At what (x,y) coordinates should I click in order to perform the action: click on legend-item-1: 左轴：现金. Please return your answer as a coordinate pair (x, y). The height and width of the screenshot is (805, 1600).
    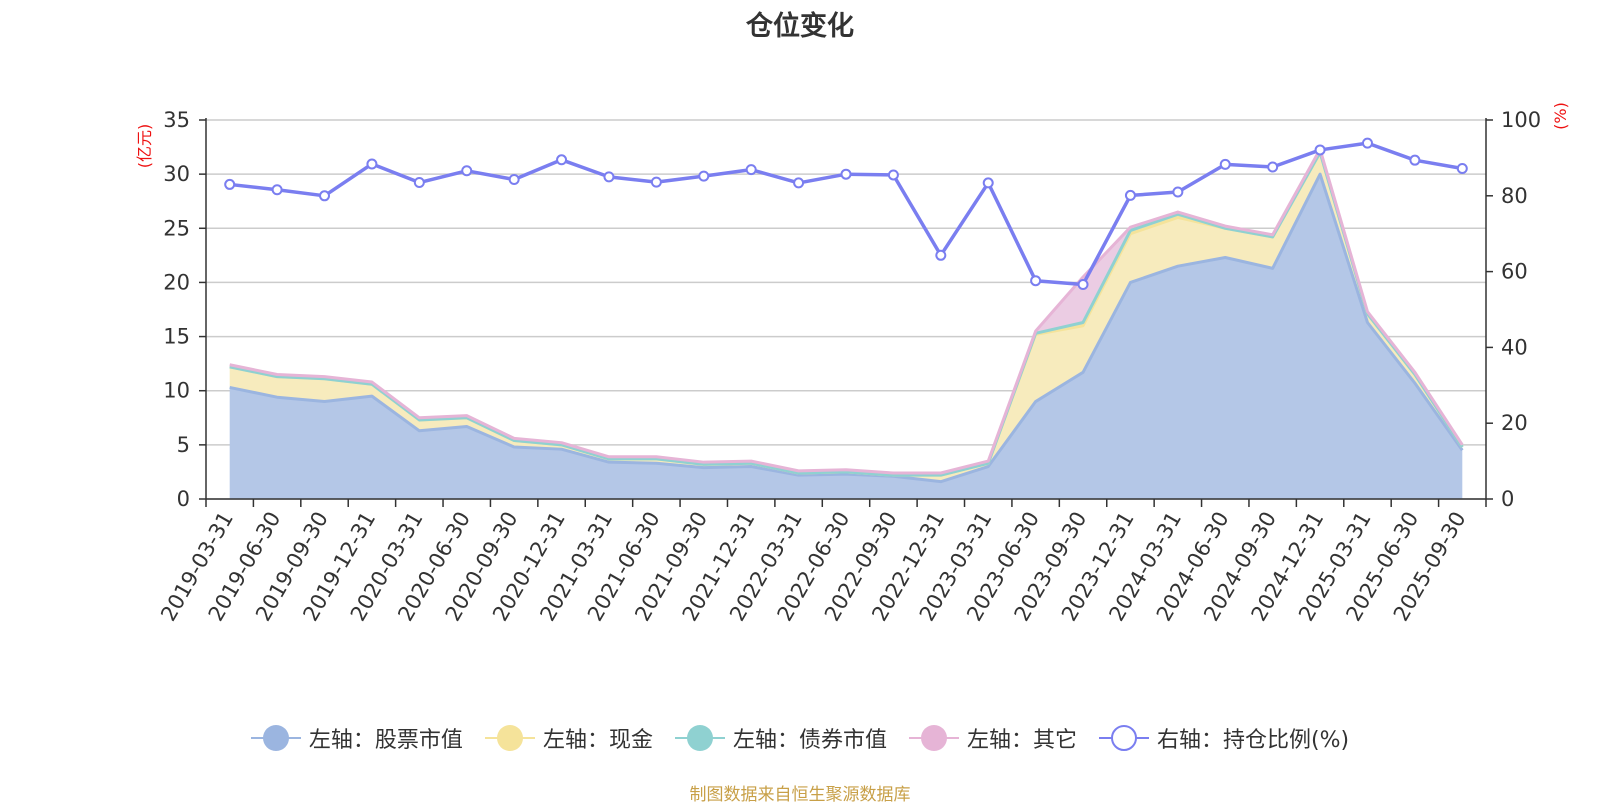
    Looking at the image, I should click on (568, 738).